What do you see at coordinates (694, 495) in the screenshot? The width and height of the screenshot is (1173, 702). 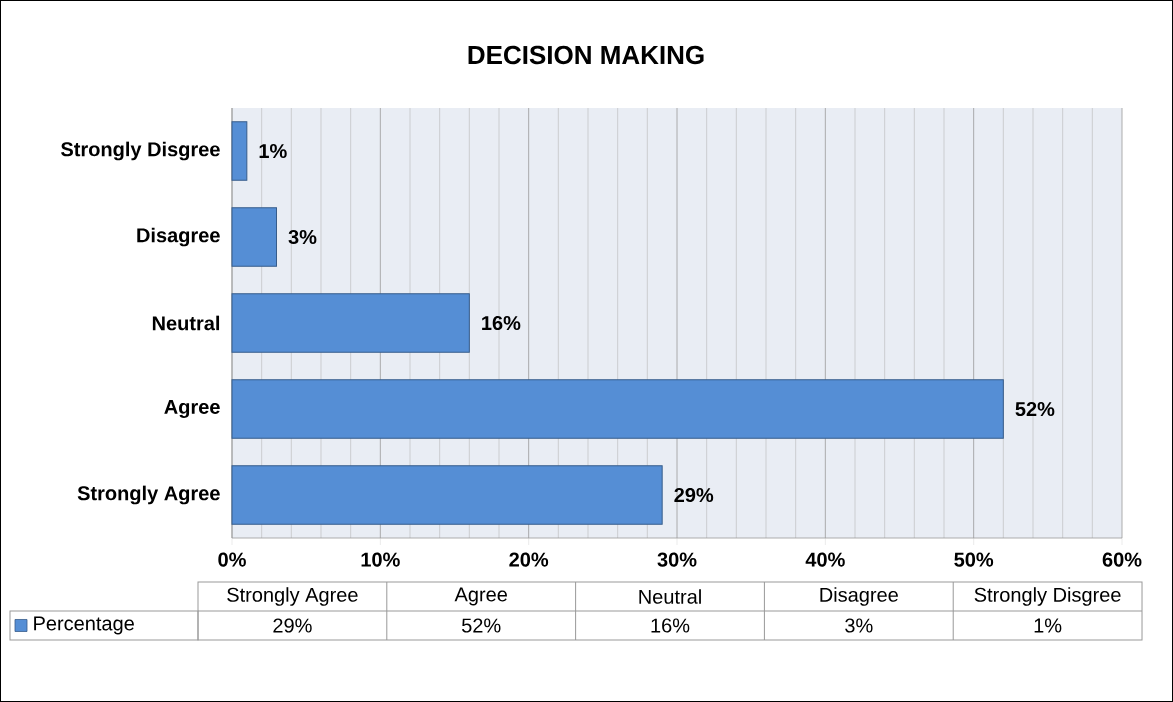 I see `data-label: 29%` at bounding box center [694, 495].